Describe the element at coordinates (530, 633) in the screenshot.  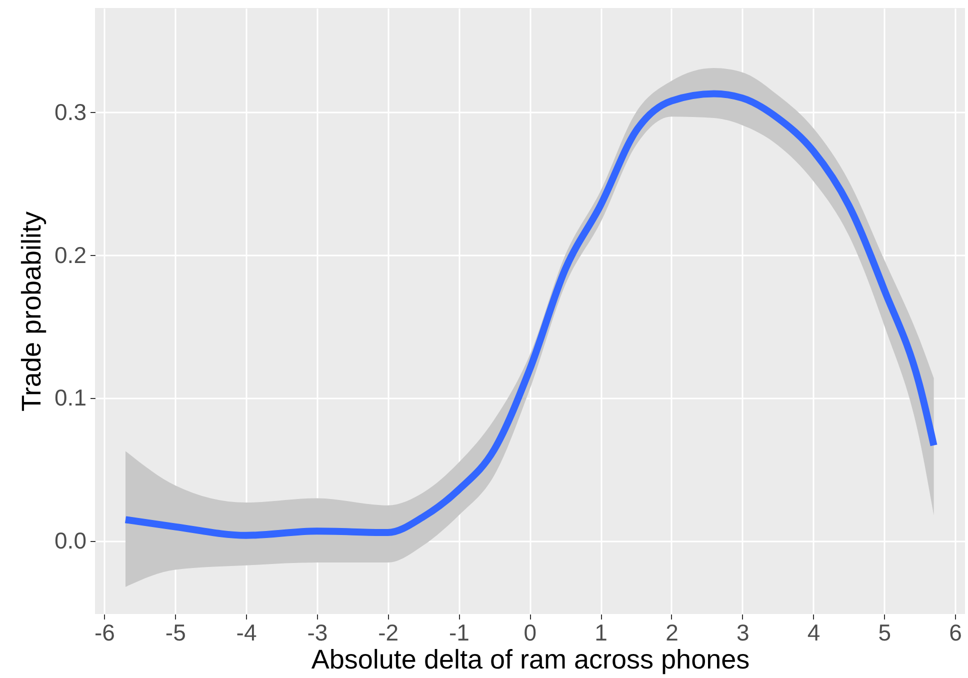
I see `x-tick-label: 0` at that location.